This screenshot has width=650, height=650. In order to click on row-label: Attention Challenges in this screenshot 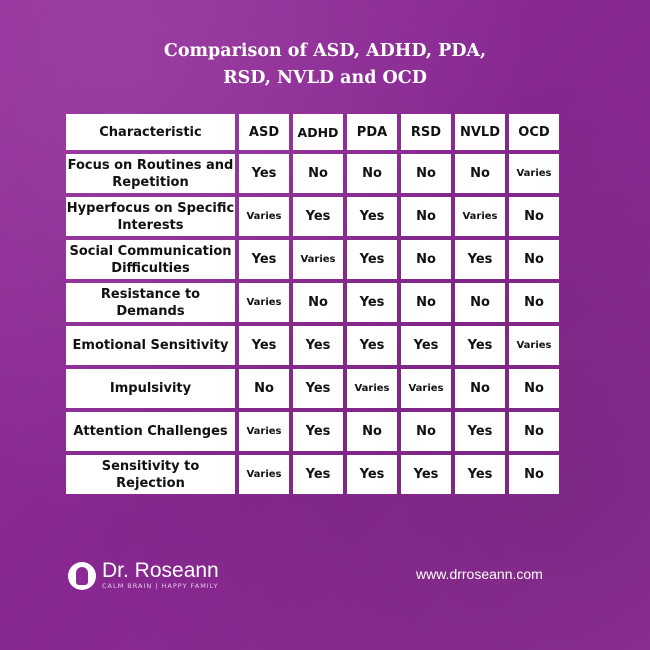, I will do `click(150, 431)`.